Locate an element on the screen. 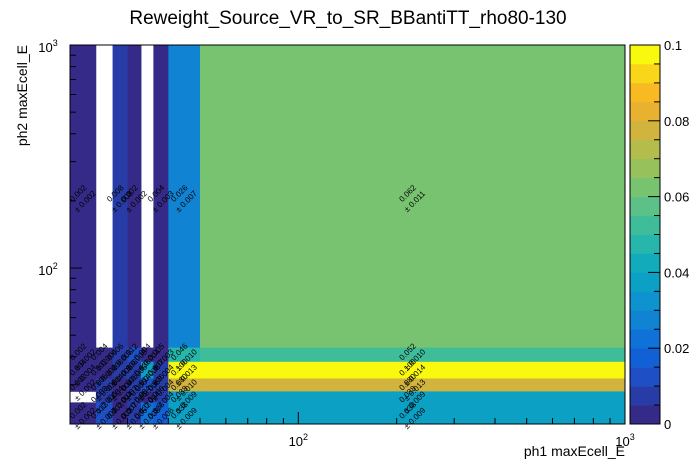  y-tick-label: 10² is located at coordinates (47, 269).